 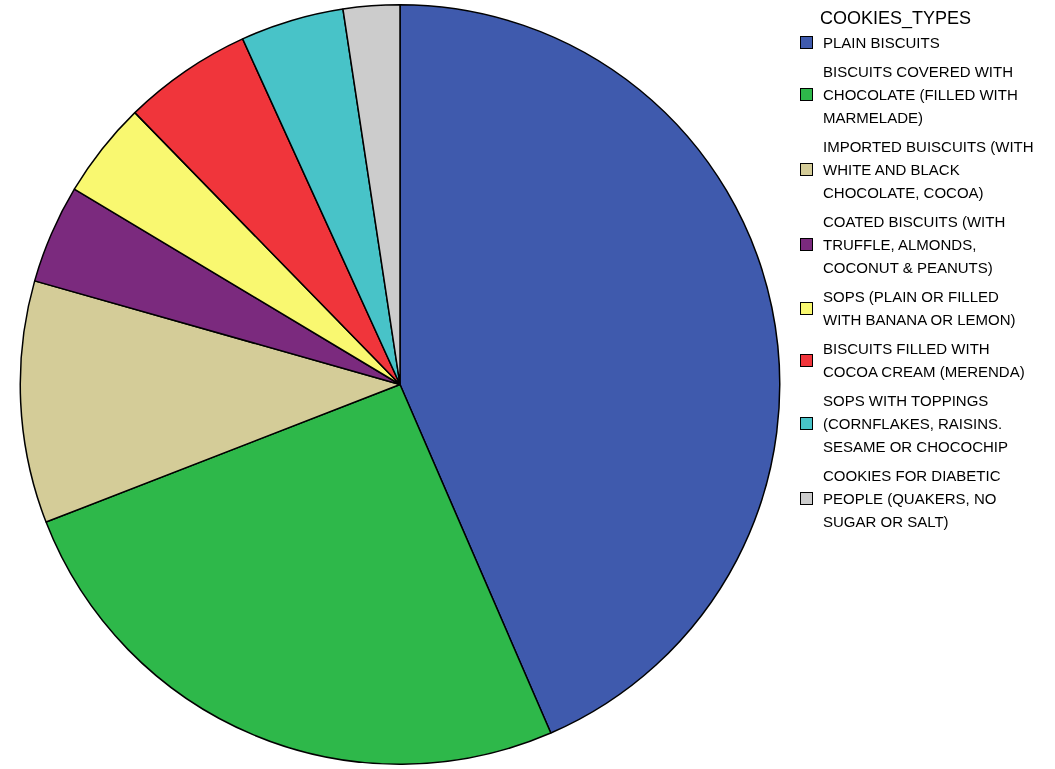 What do you see at coordinates (896, 18) in the screenshot?
I see `legend-title: COOKIES_TYPES` at bounding box center [896, 18].